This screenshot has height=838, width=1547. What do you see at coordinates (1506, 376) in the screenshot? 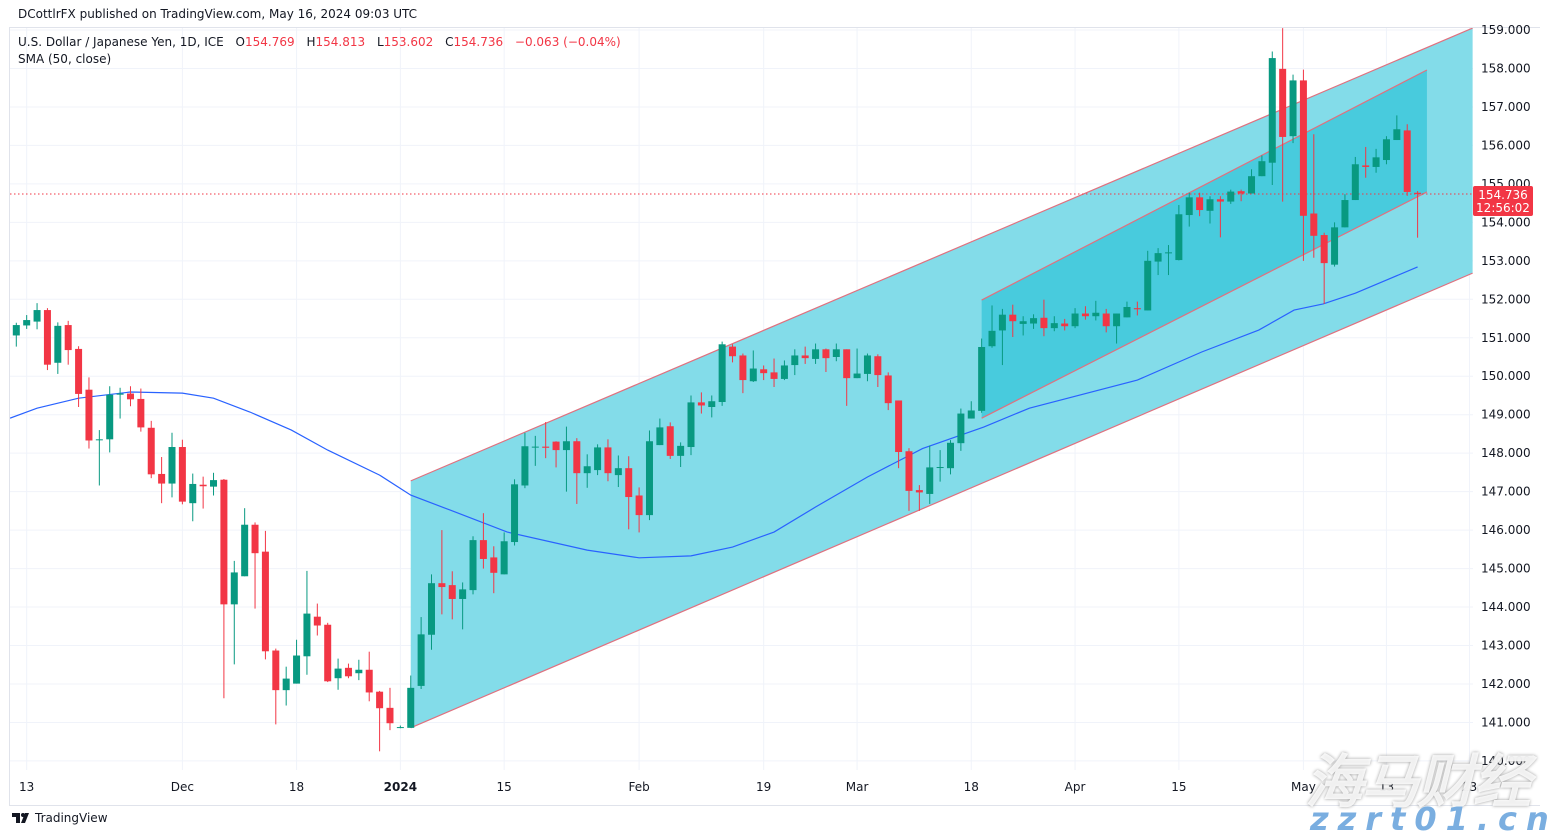
I see `y-tick-label: 150.000` at bounding box center [1506, 376].